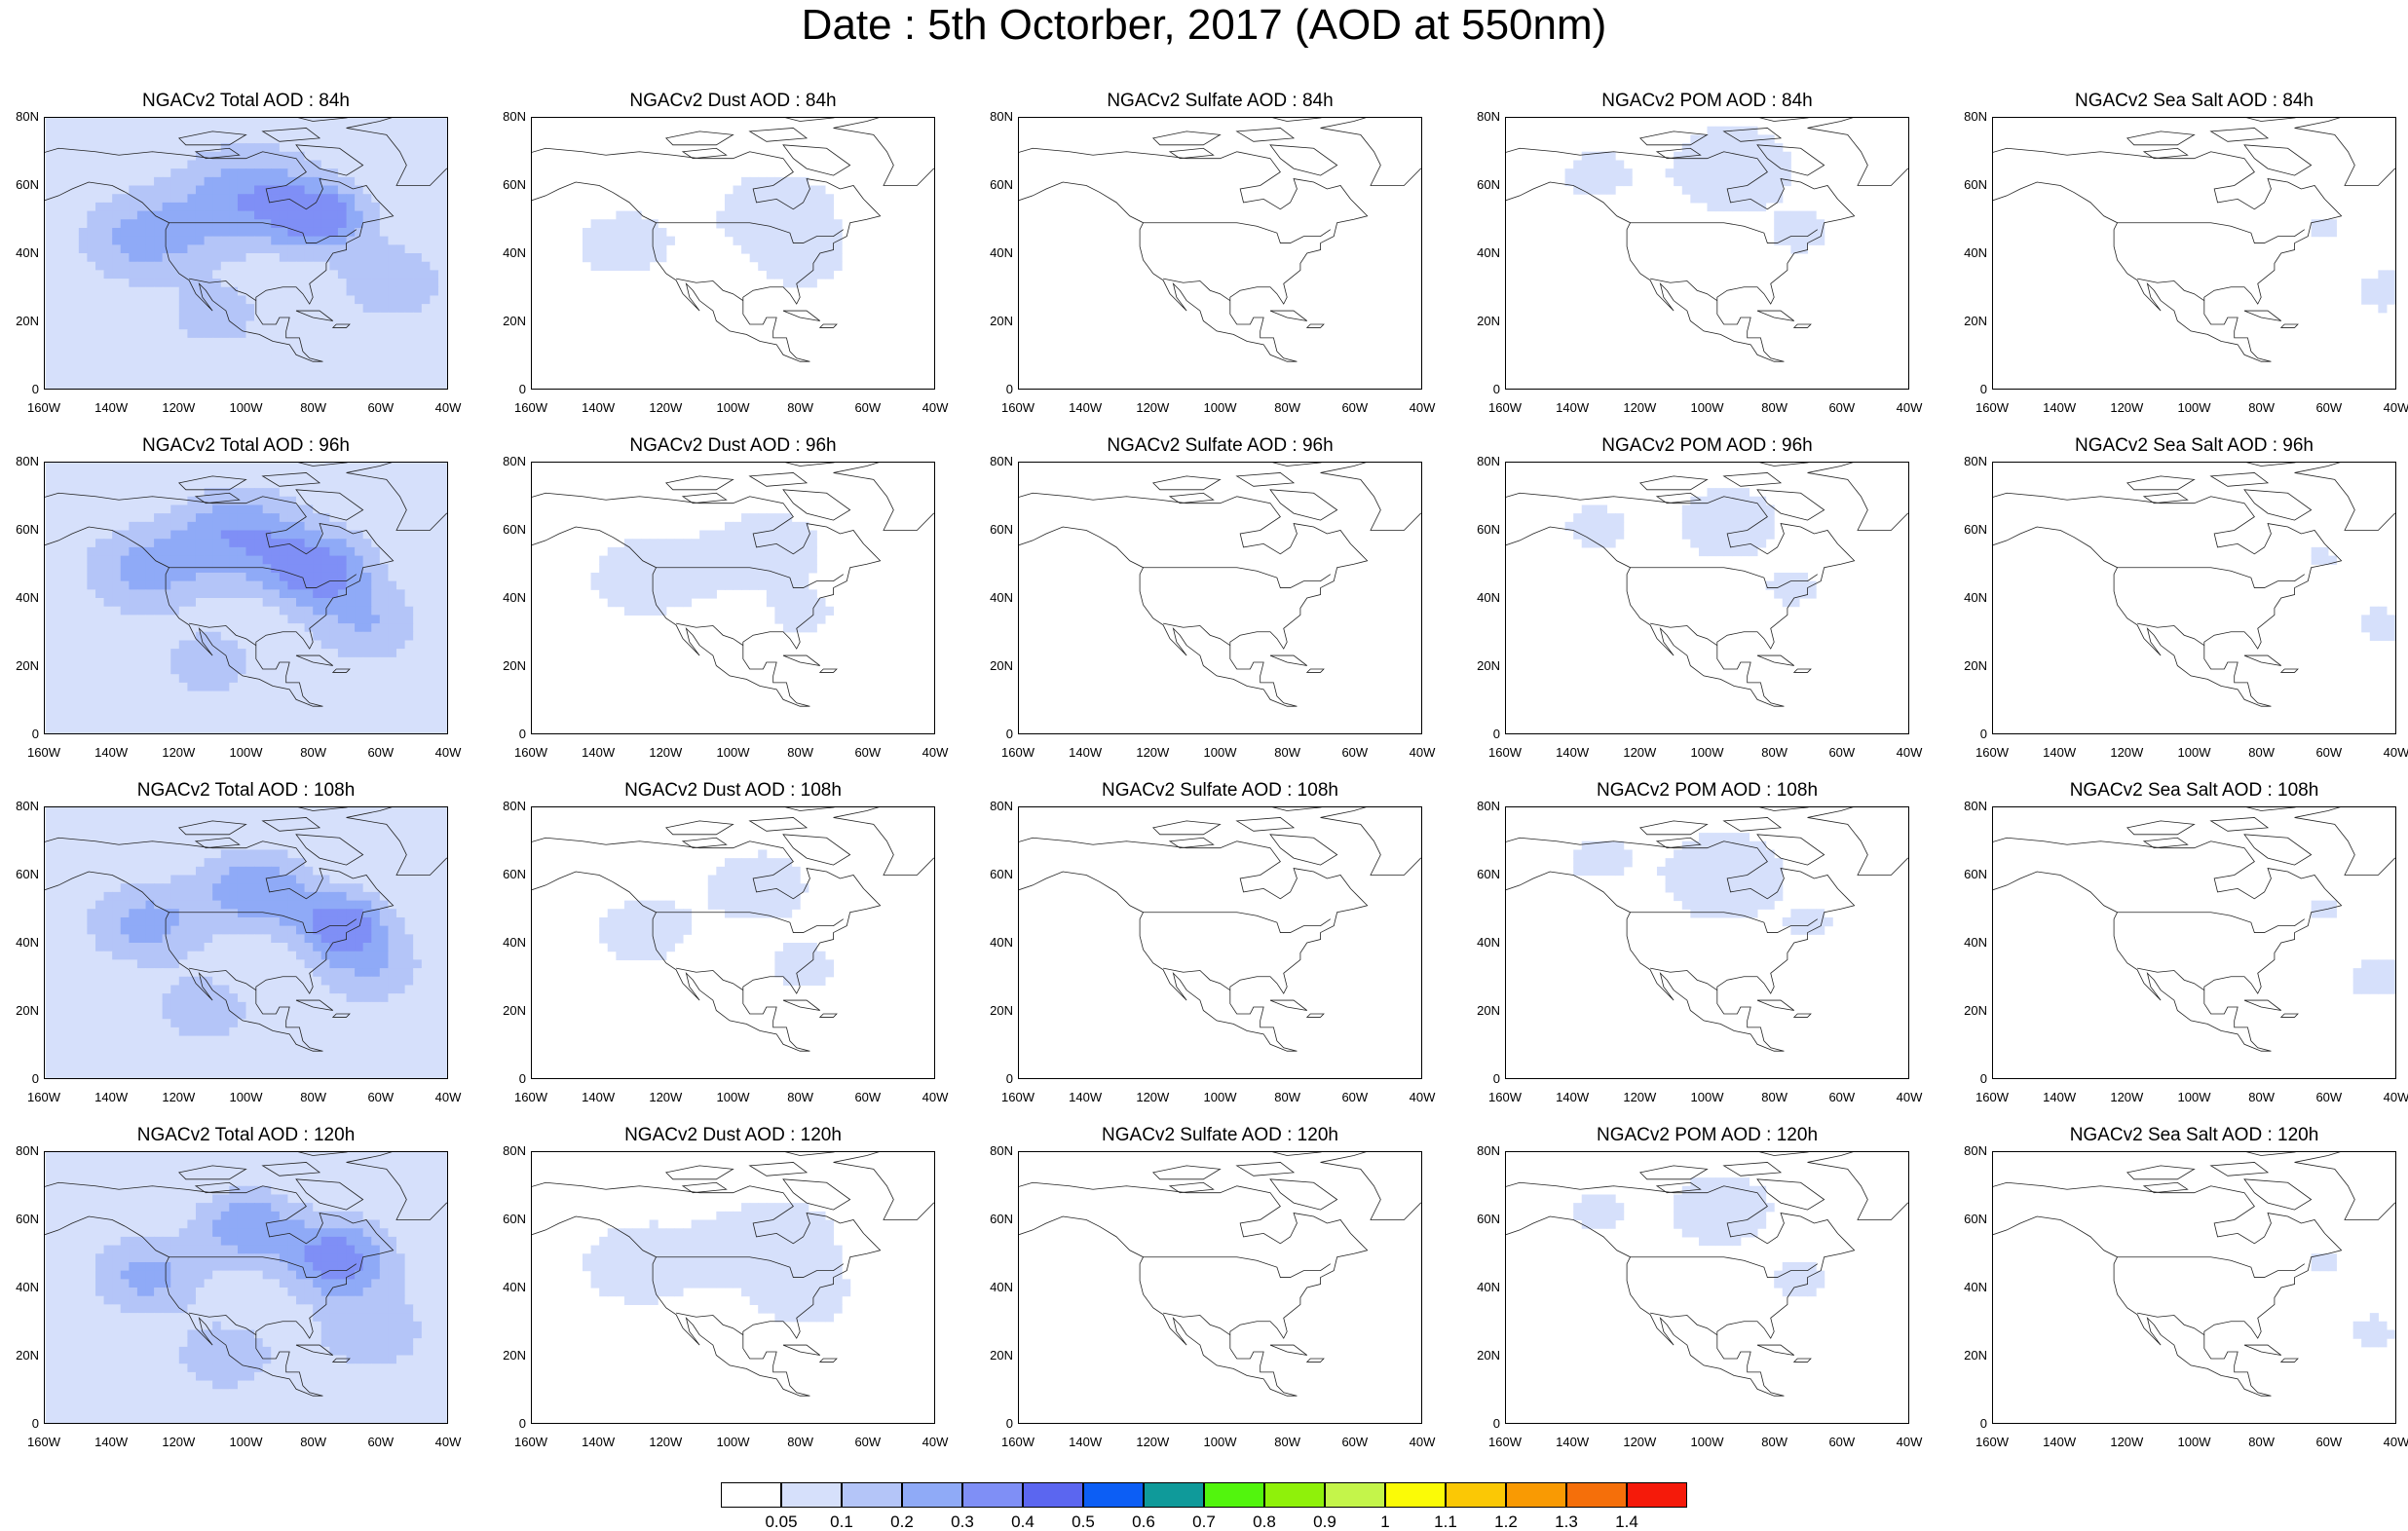 The width and height of the screenshot is (2408, 1531). I want to click on panel-title: NGACv2 POM AOD : 120h, so click(1707, 1135).